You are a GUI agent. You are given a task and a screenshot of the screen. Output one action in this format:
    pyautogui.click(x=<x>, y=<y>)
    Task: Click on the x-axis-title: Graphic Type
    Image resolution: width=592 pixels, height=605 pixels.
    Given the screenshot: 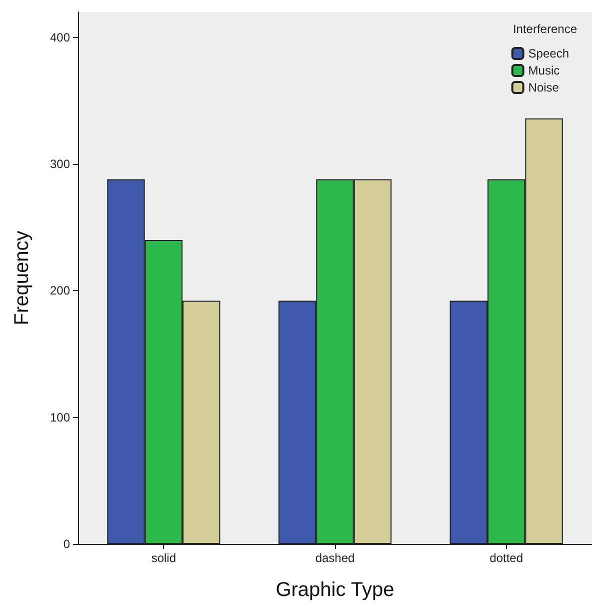 What is the action you would take?
    pyautogui.click(x=335, y=590)
    